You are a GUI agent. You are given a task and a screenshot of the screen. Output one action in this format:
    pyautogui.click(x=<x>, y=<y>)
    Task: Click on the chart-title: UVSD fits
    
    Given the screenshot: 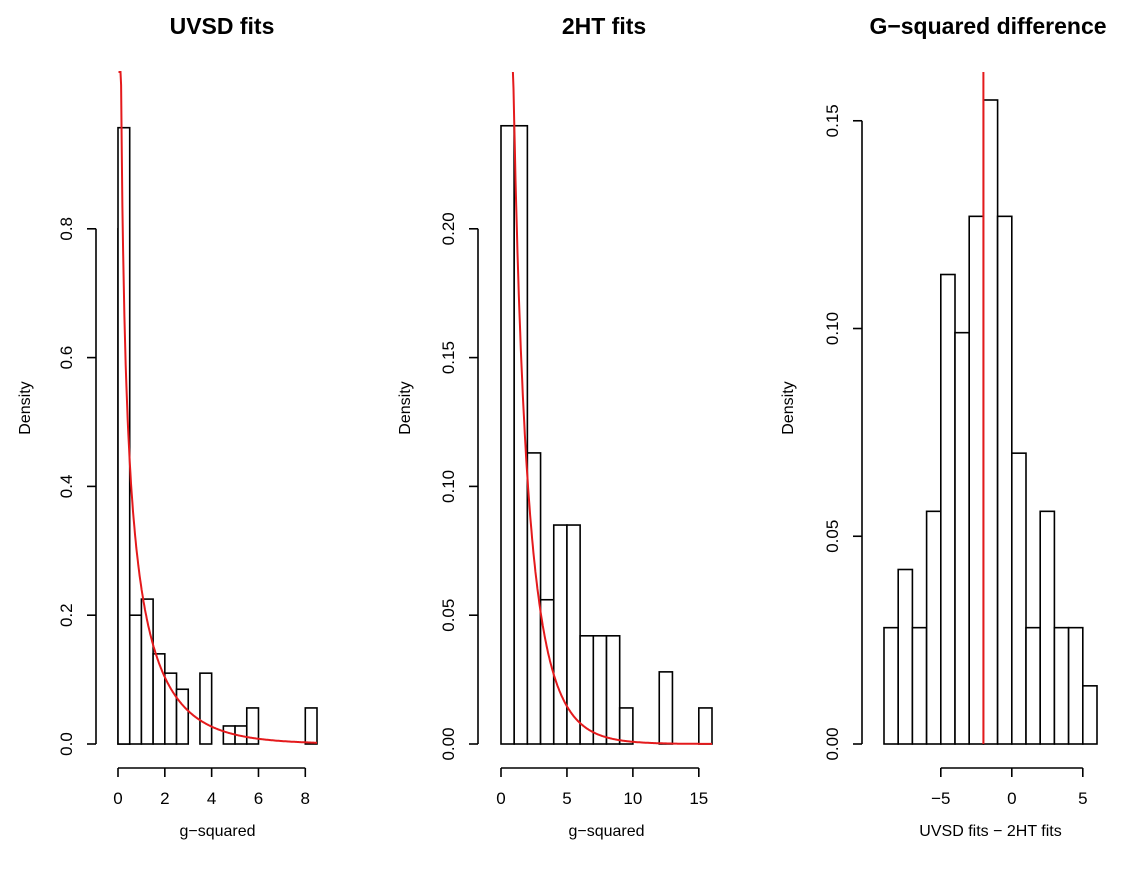 What is the action you would take?
    pyautogui.click(x=222, y=26)
    